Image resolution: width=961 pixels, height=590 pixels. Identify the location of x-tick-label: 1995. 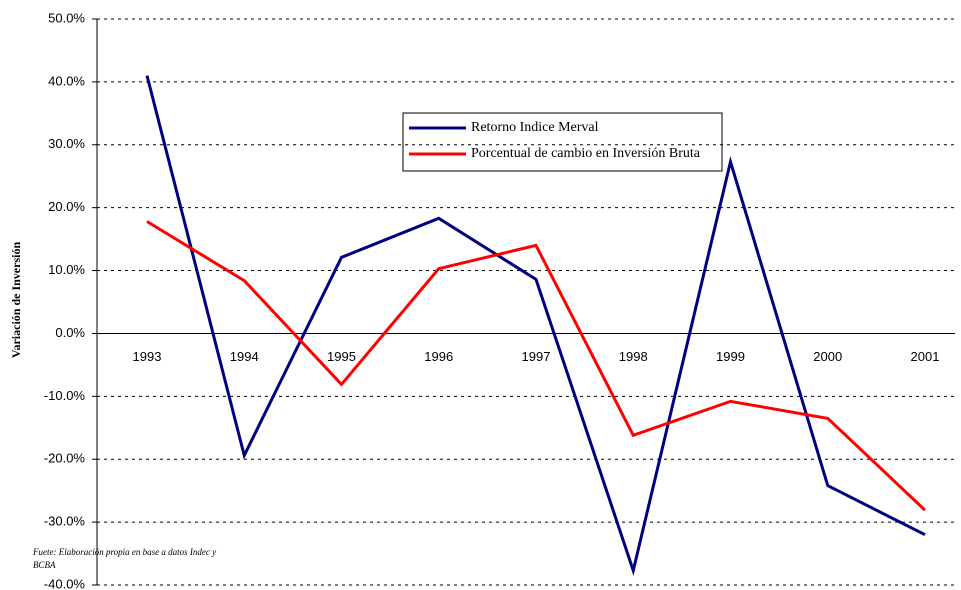
(341, 356).